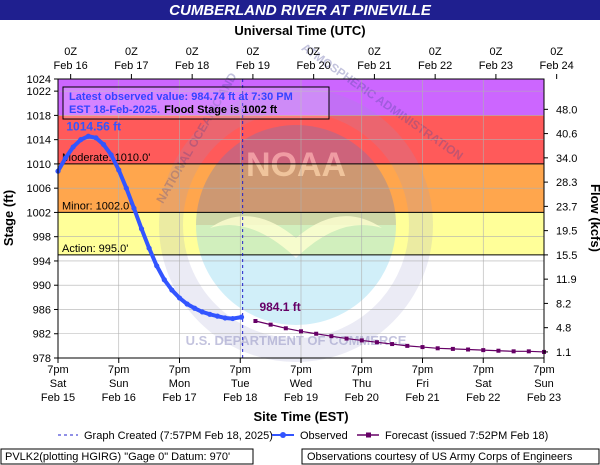  I want to click on flow-tick-label: 15.5, so click(566, 256).